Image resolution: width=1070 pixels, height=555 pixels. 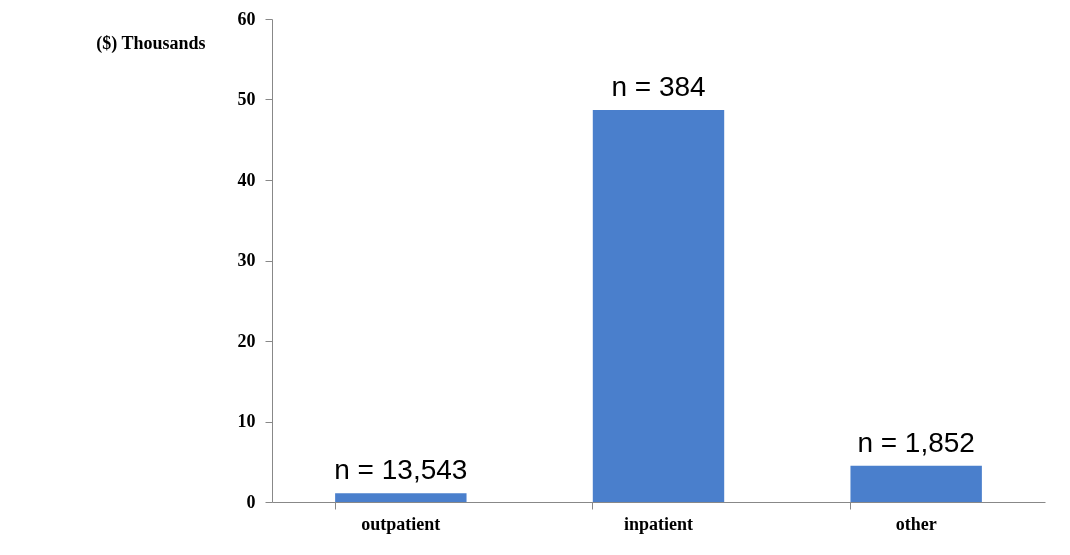 I want to click on annotation: n = 384, so click(x=658, y=86).